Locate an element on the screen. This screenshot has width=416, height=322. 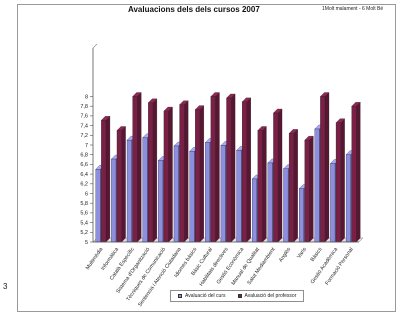
y-tick-label: 7 is located at coordinates (86, 146).